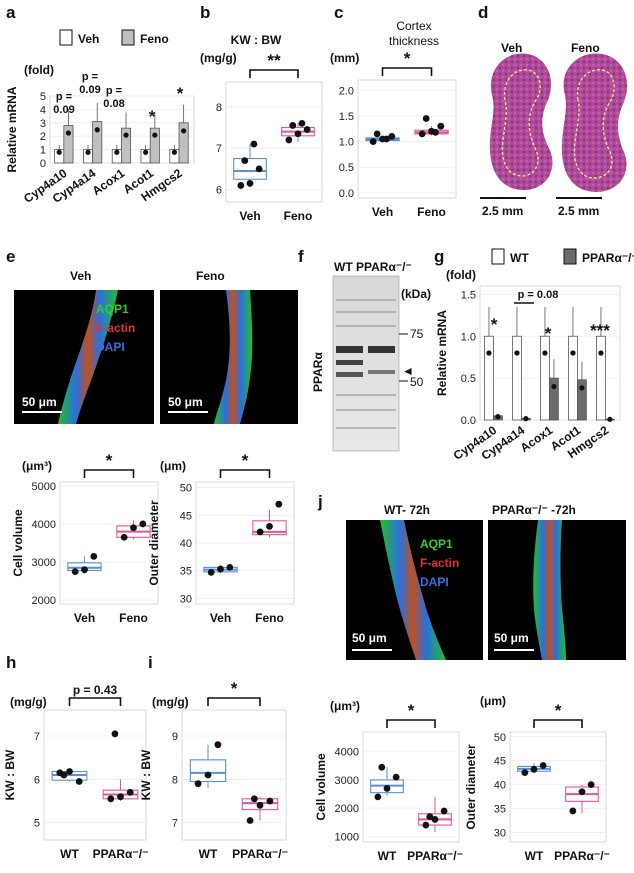 The width and height of the screenshot is (634, 873). What do you see at coordinates (346, 194) in the screenshot?
I see `y-tick-label: 0.0` at bounding box center [346, 194].